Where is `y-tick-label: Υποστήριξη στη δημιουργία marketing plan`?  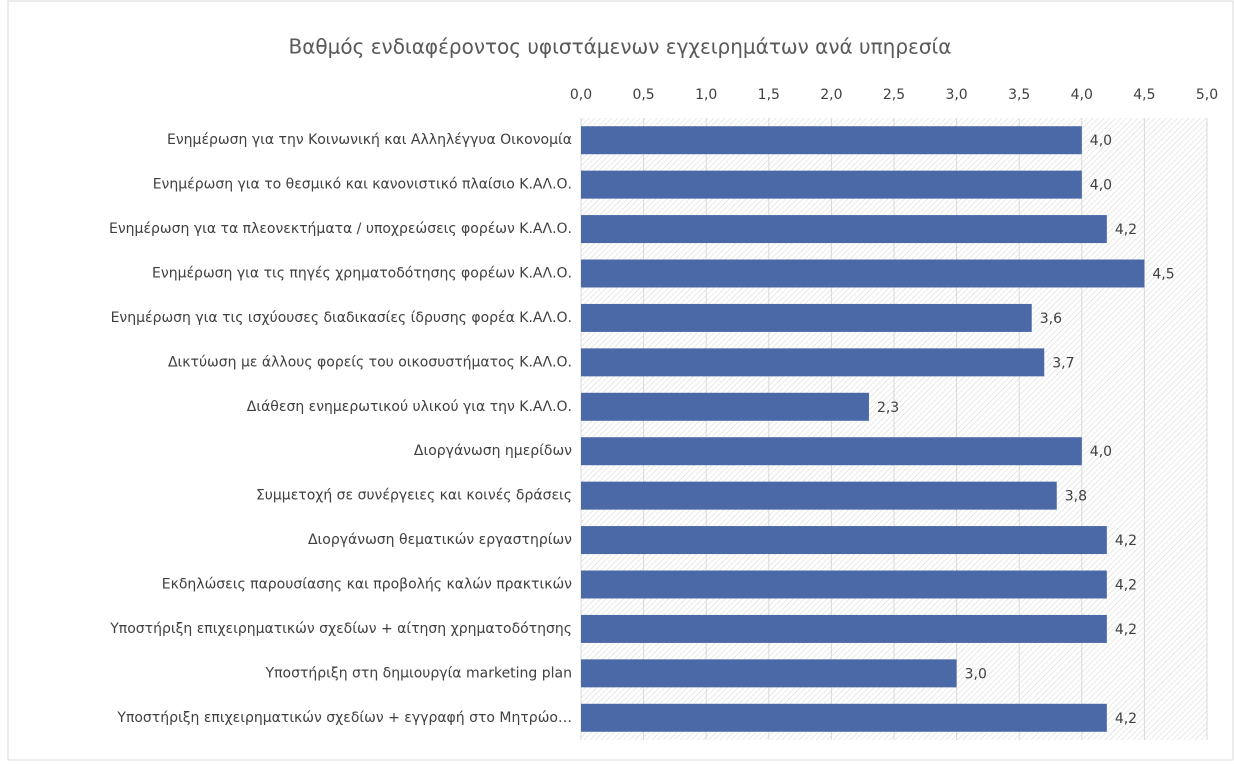 y-tick-label: Υποστήριξη στη δημιουργία marketing plan is located at coordinates (418, 673).